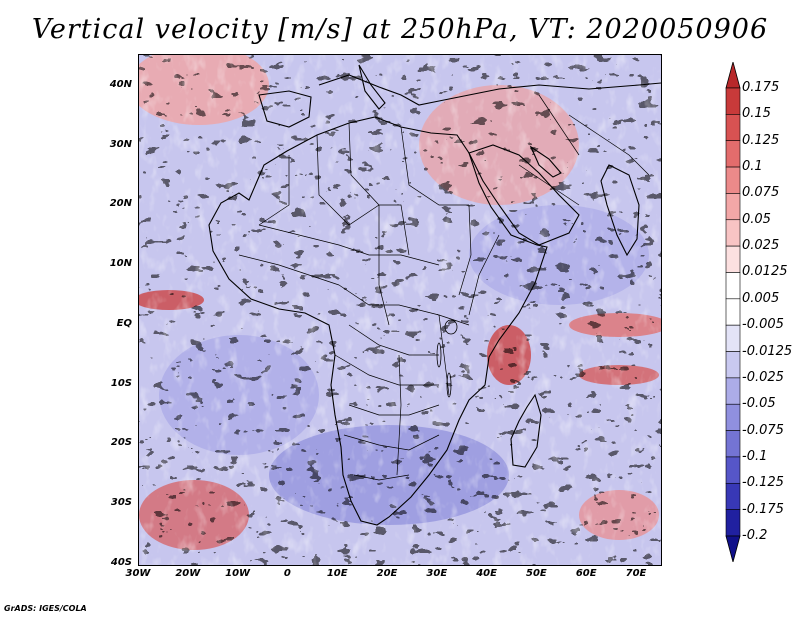  Describe the element at coordinates (437, 573) in the screenshot. I see `lon-tick-label: 30E` at that location.